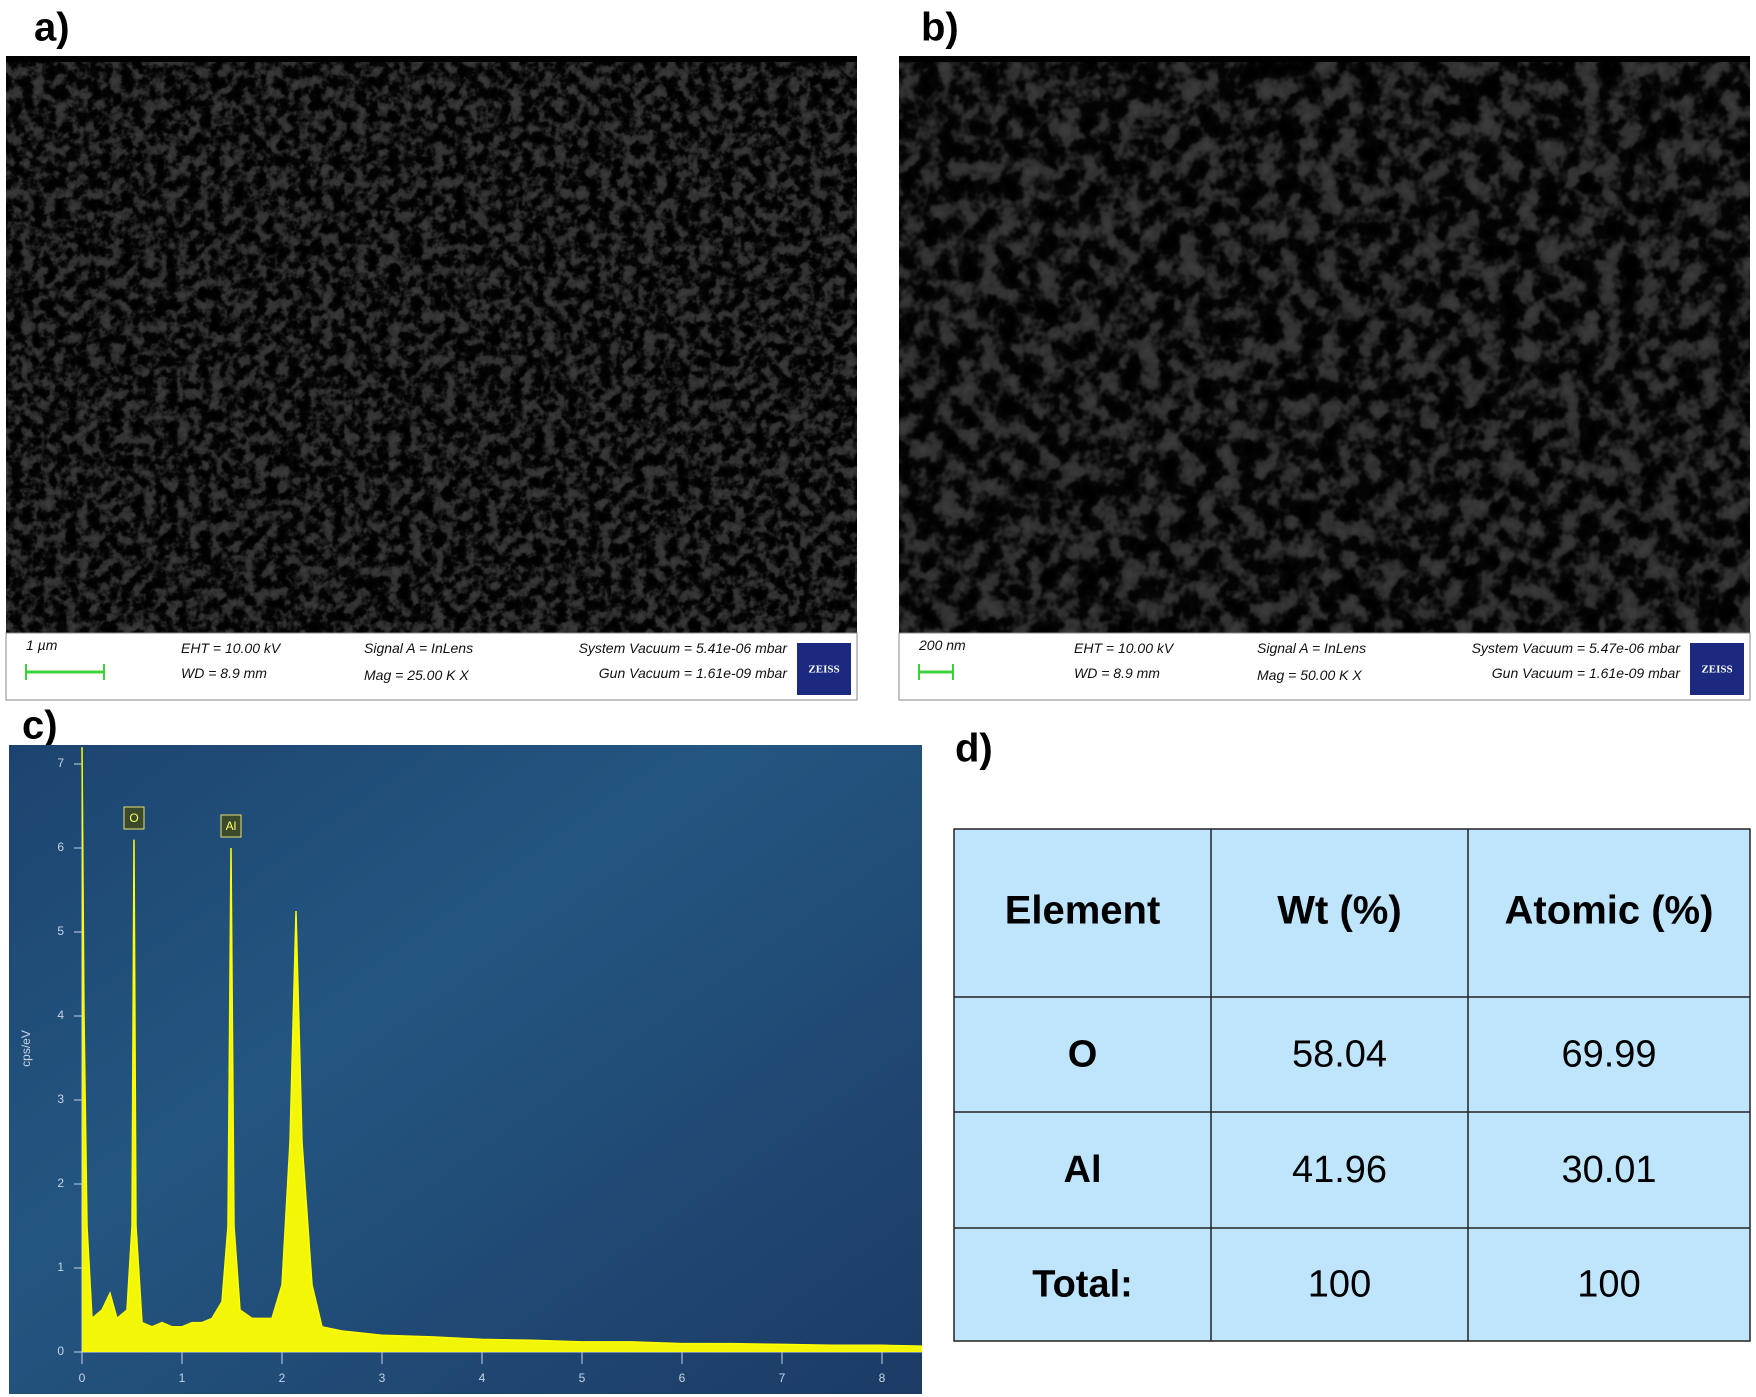 Image resolution: width=1756 pixels, height=1397 pixels. I want to click on x-tick-label: 0, so click(82, 1378).